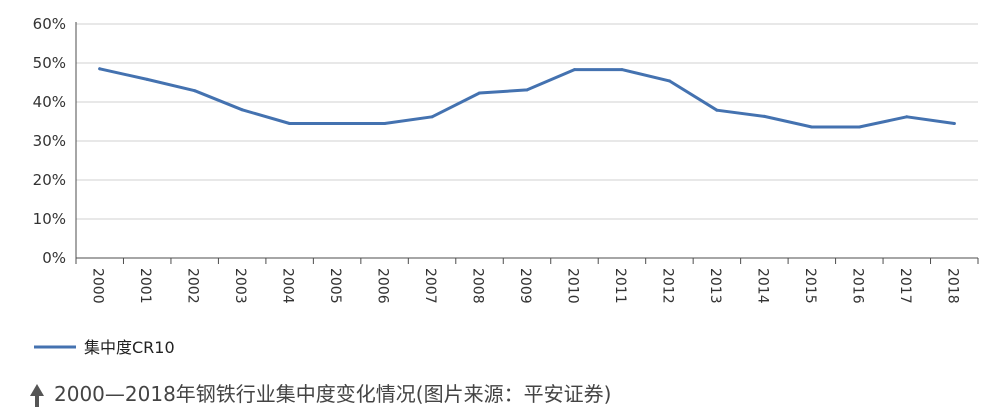 The width and height of the screenshot is (1001, 417). I want to click on x-tick-label: 2016, so click(857, 286).